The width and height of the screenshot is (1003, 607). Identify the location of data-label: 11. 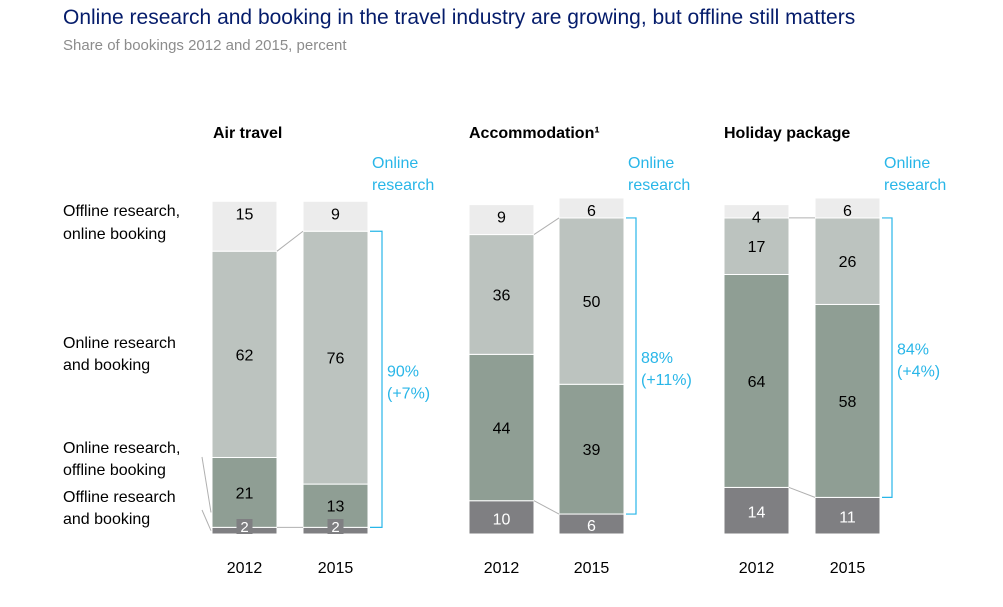
(847, 518).